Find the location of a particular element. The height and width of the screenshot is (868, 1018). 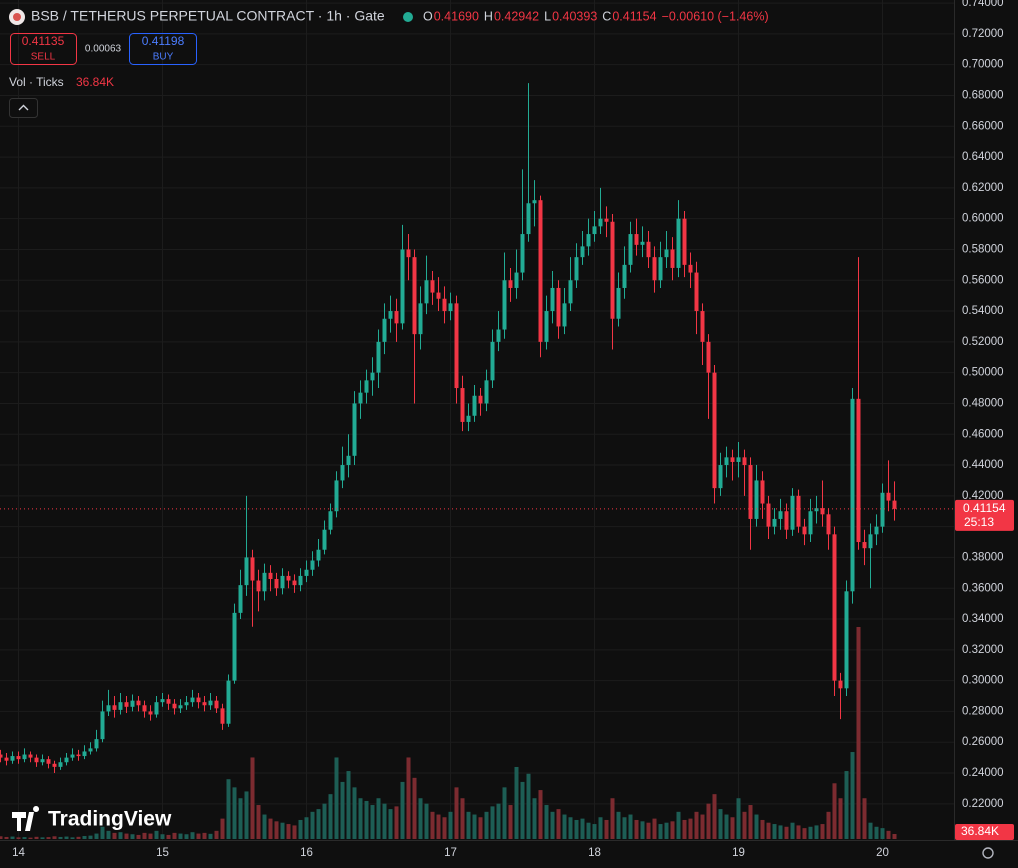

x-tick-label: 17 is located at coordinates (450, 853).